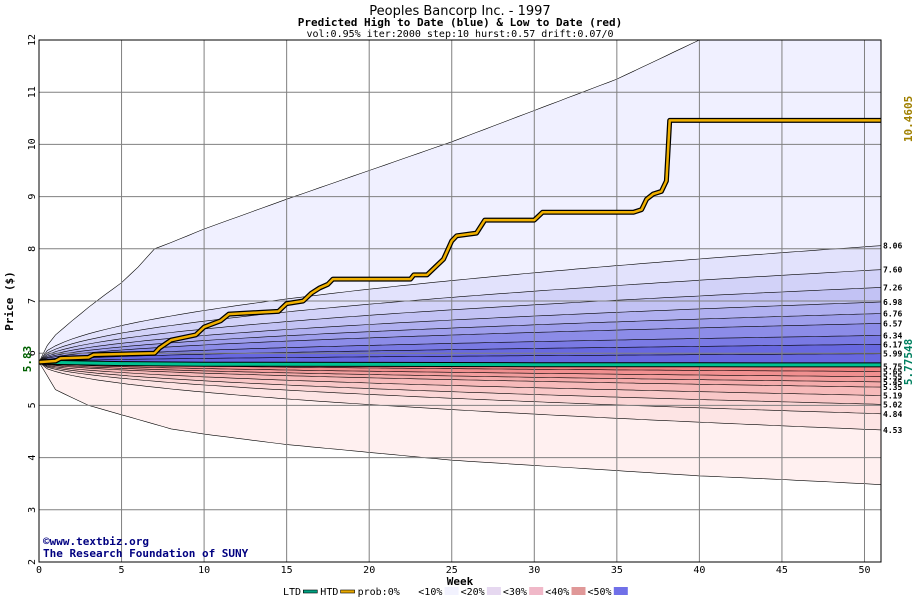  Describe the element at coordinates (32, 92) in the screenshot. I see `y-tick-label: 11` at that location.